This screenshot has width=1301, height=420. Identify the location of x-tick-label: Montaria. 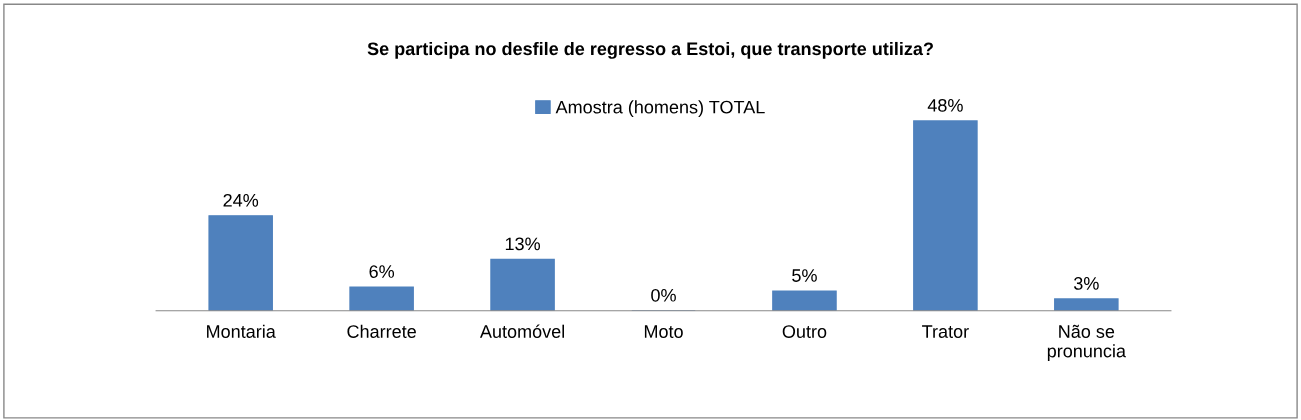
(241, 331).